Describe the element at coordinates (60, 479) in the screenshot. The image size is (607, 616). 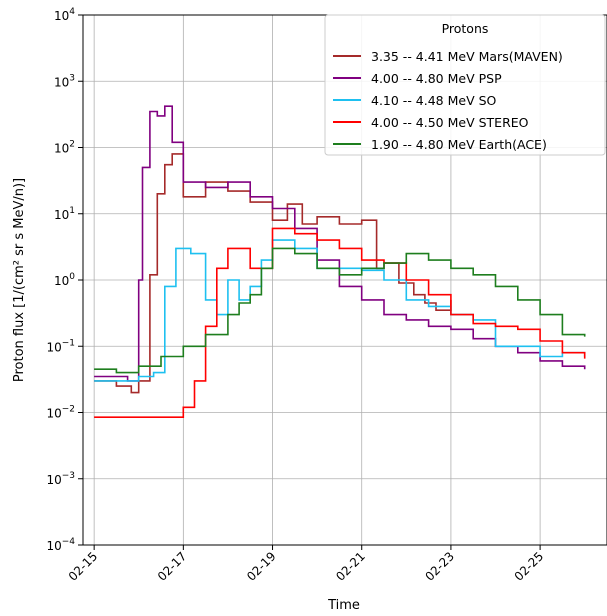
I see `y-tick-label: 10⁻³` at that location.